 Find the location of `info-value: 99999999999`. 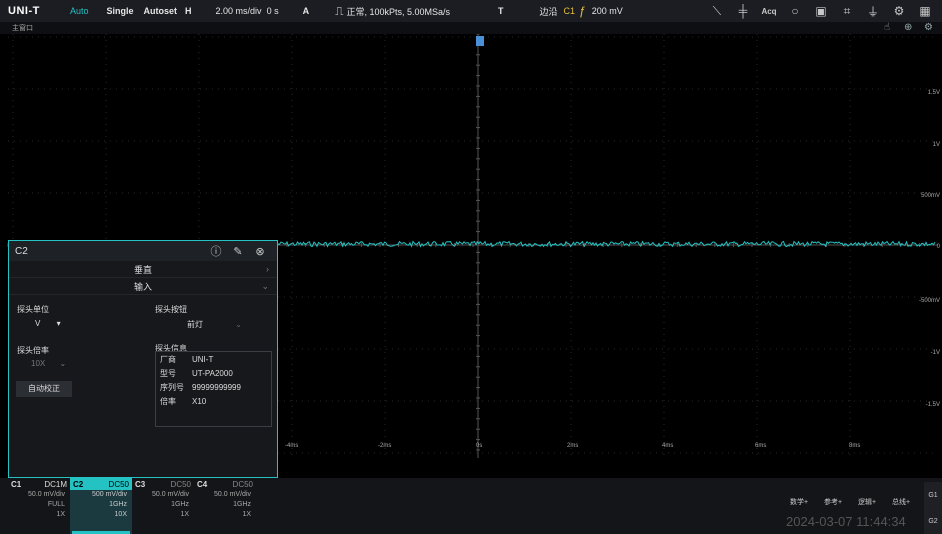

info-value: 99999999999 is located at coordinates (216, 387).